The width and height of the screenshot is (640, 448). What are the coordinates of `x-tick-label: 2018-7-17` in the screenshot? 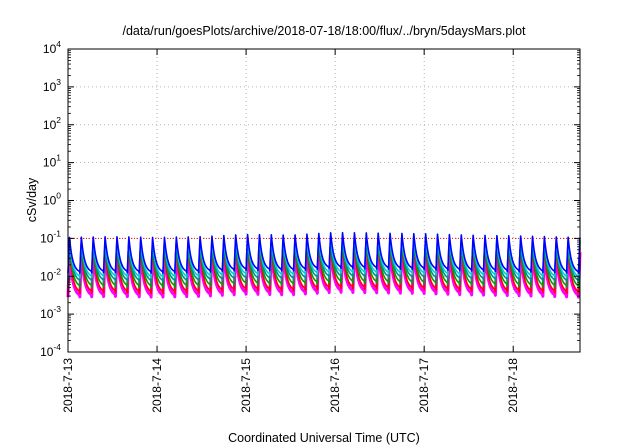 It's located at (424, 385).